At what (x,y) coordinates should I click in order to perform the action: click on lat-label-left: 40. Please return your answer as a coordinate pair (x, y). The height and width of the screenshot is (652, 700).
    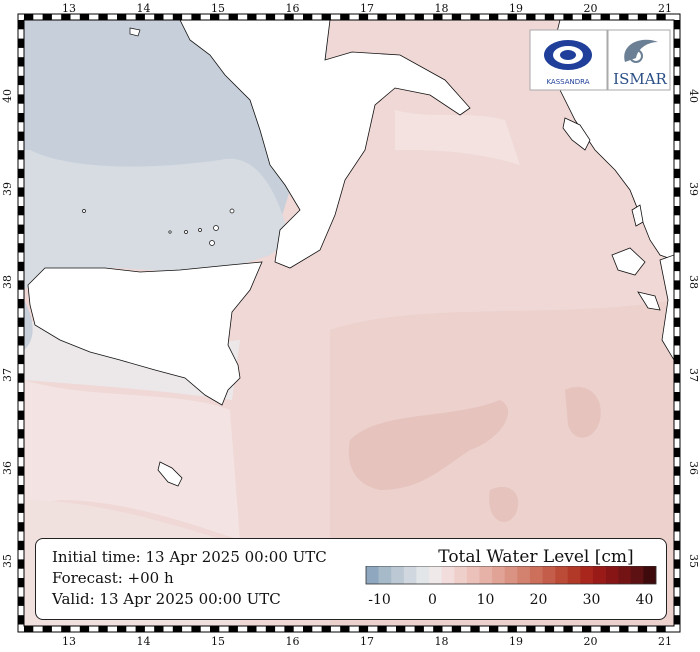
    Looking at the image, I should click on (7, 96).